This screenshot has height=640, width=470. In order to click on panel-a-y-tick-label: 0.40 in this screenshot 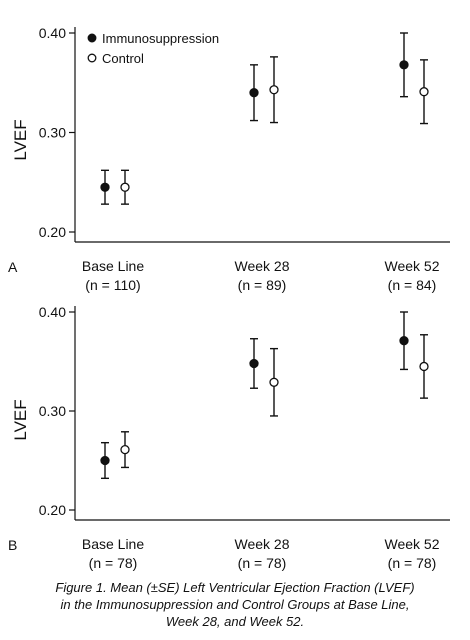, I will do `click(52, 33)`.